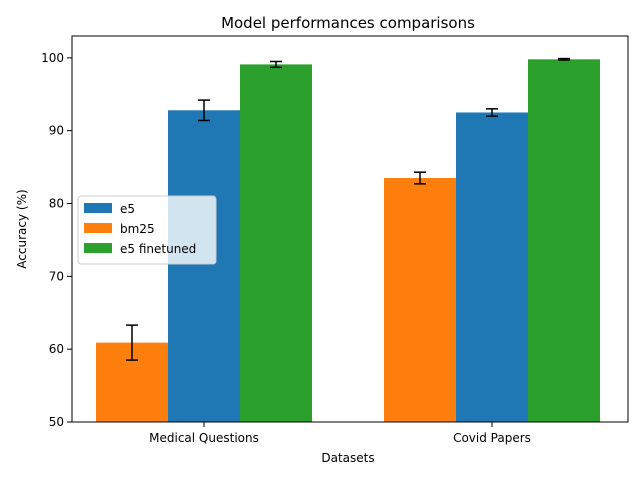 The image size is (640, 480). I want to click on legend-label: e5, so click(127, 209).